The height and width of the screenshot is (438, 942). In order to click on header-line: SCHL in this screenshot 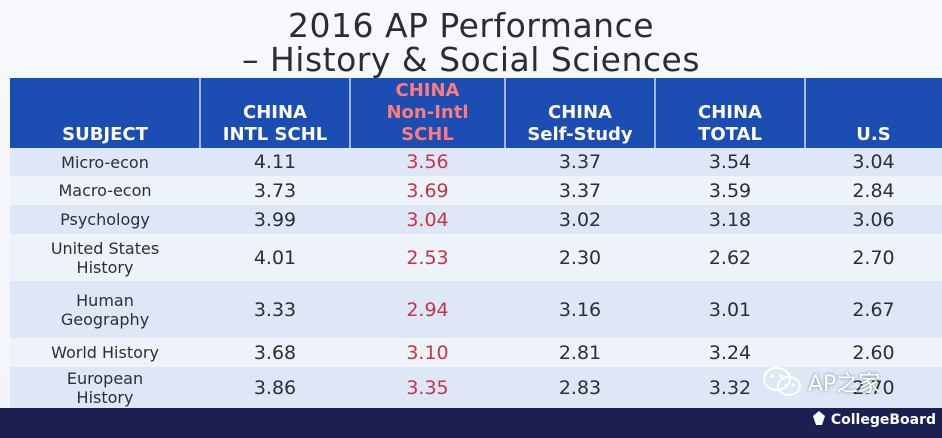, I will do `click(427, 134)`.